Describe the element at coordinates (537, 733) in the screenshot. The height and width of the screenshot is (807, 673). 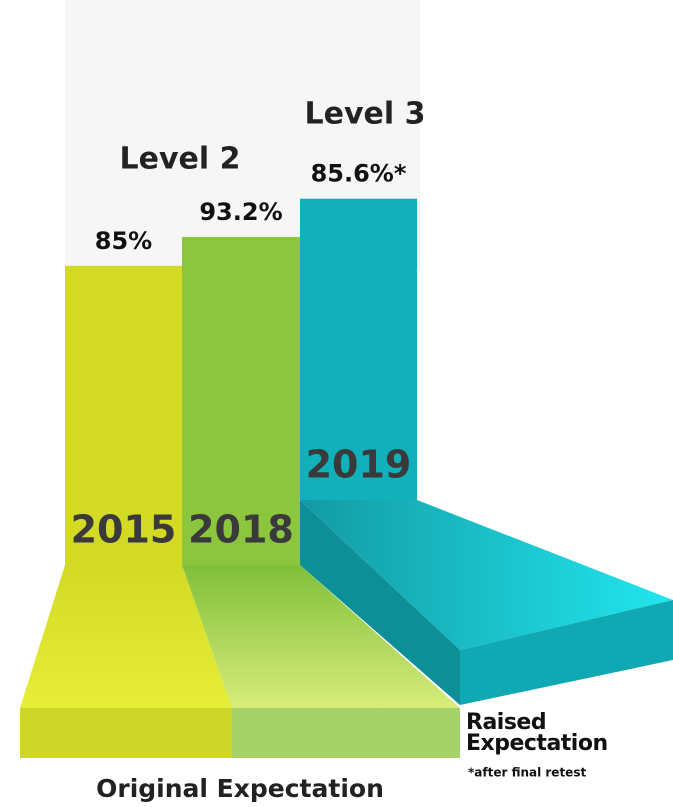
I see `raised-label: Raised Expectation` at that location.